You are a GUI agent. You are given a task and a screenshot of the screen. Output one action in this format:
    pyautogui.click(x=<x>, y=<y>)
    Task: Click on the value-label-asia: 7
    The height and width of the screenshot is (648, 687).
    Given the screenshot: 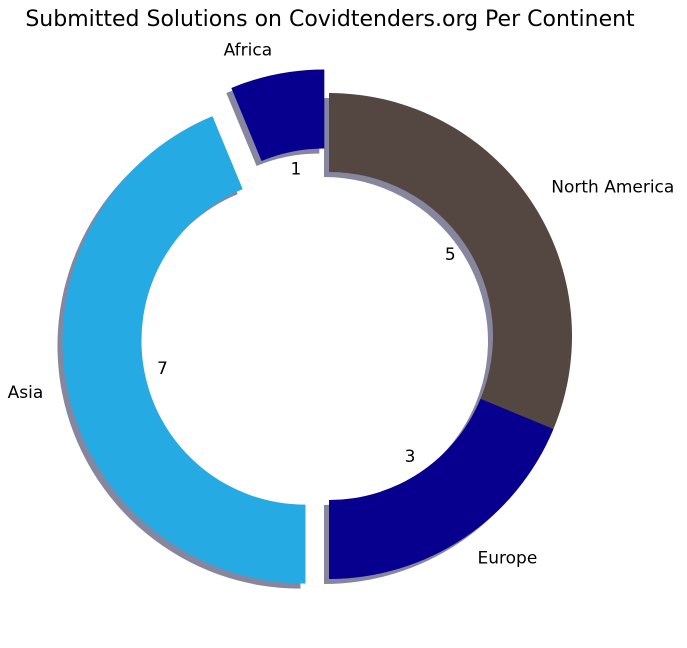 What is the action you would take?
    pyautogui.click(x=162, y=369)
    